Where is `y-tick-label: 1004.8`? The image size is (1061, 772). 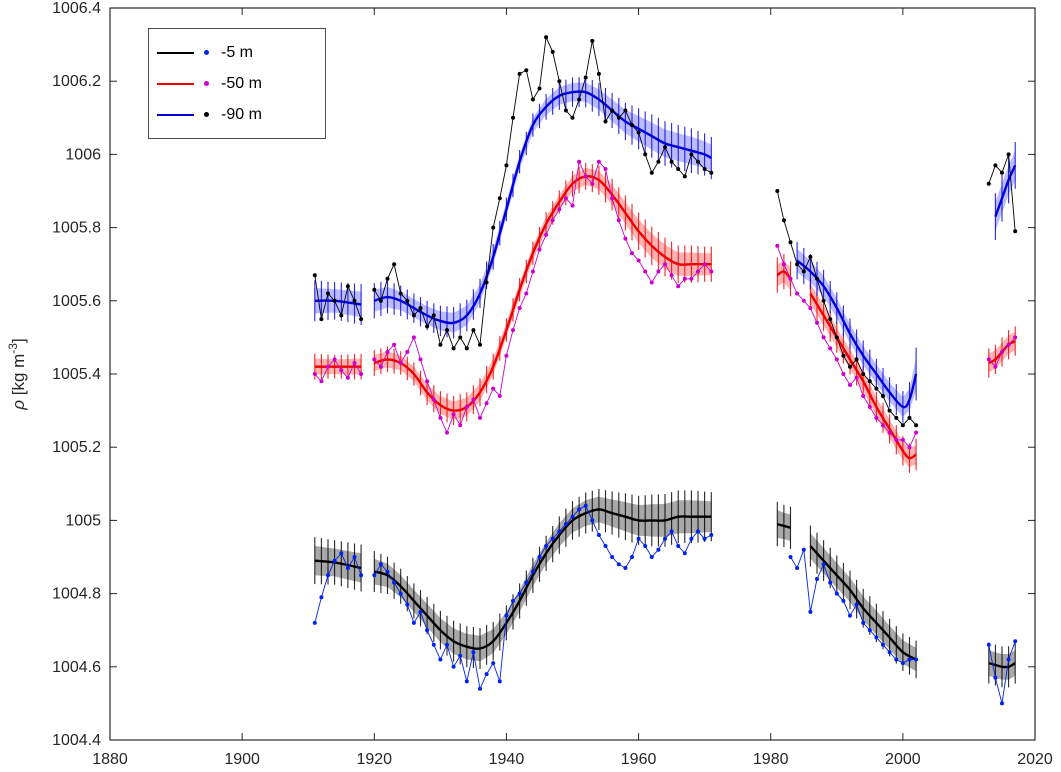
y-tick-label: 1004.8 is located at coordinates (76, 594).